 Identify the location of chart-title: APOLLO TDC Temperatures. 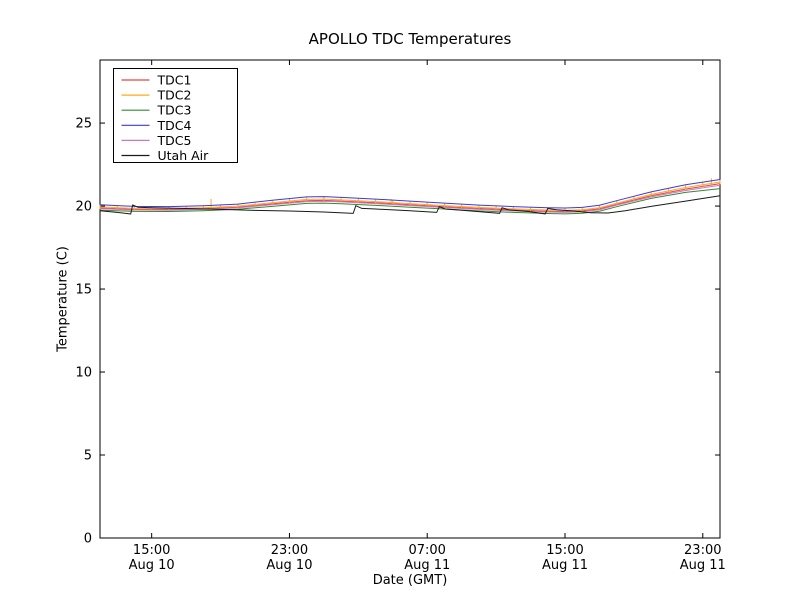
(410, 39).